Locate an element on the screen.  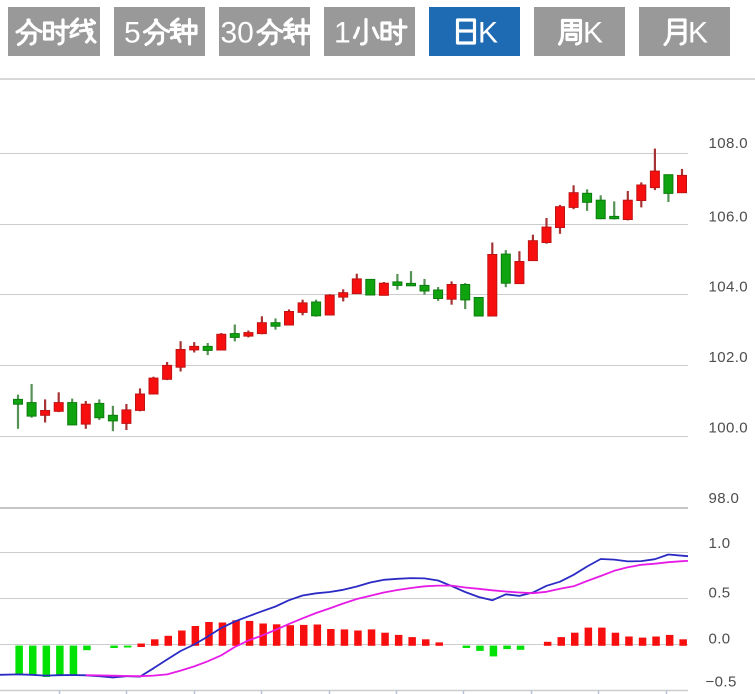
svg-text: 106.0 is located at coordinates (729, 217).